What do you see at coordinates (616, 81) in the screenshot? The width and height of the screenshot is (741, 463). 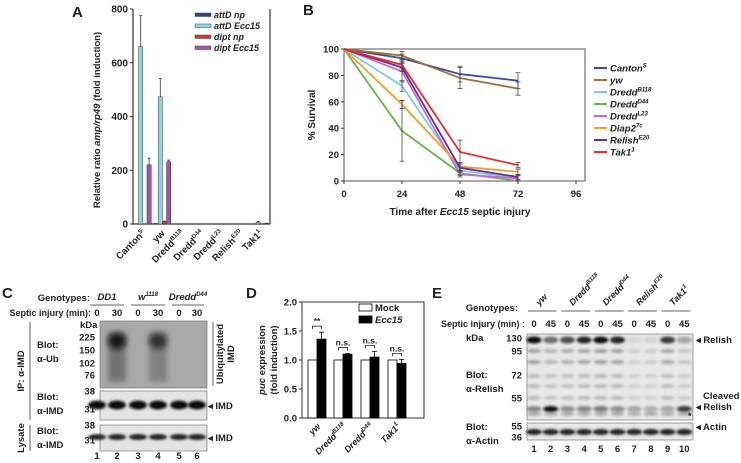 I see `legend-label: yw` at bounding box center [616, 81].